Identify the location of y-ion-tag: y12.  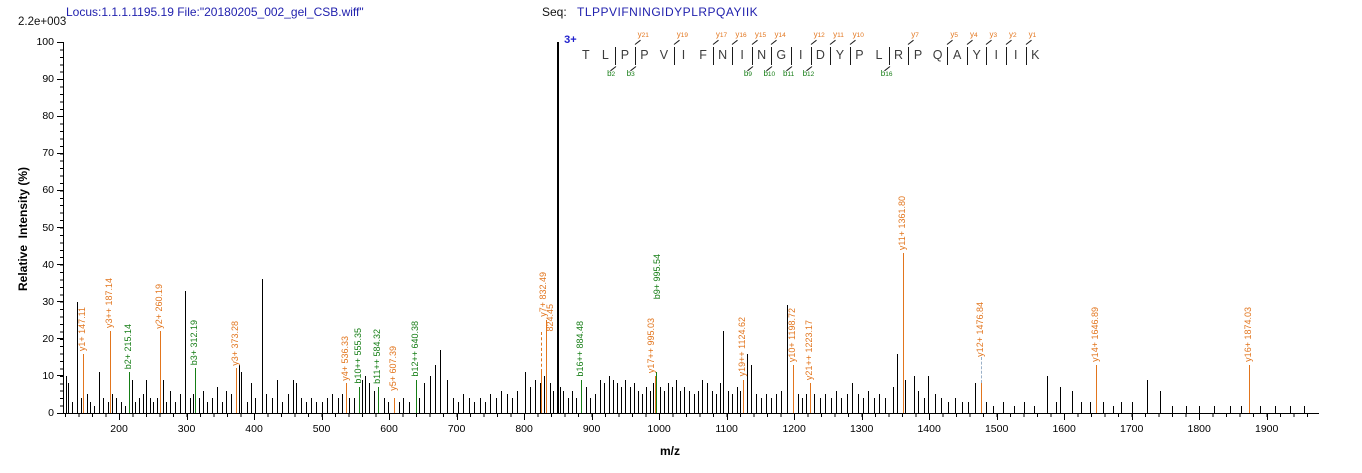
(819, 34).